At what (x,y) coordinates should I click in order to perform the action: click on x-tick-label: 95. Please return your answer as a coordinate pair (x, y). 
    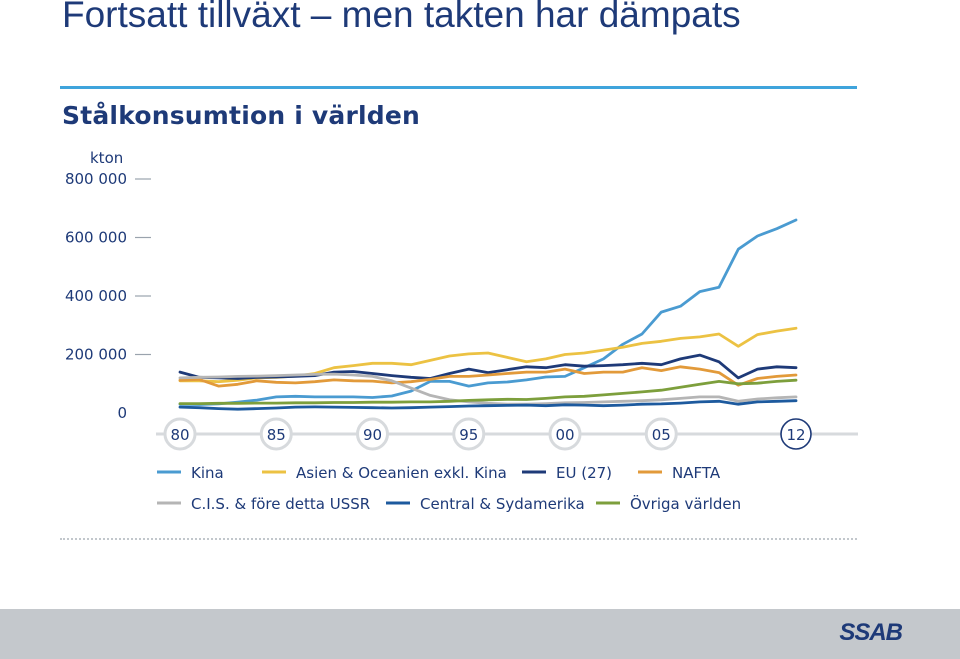
    Looking at the image, I should click on (468, 435).